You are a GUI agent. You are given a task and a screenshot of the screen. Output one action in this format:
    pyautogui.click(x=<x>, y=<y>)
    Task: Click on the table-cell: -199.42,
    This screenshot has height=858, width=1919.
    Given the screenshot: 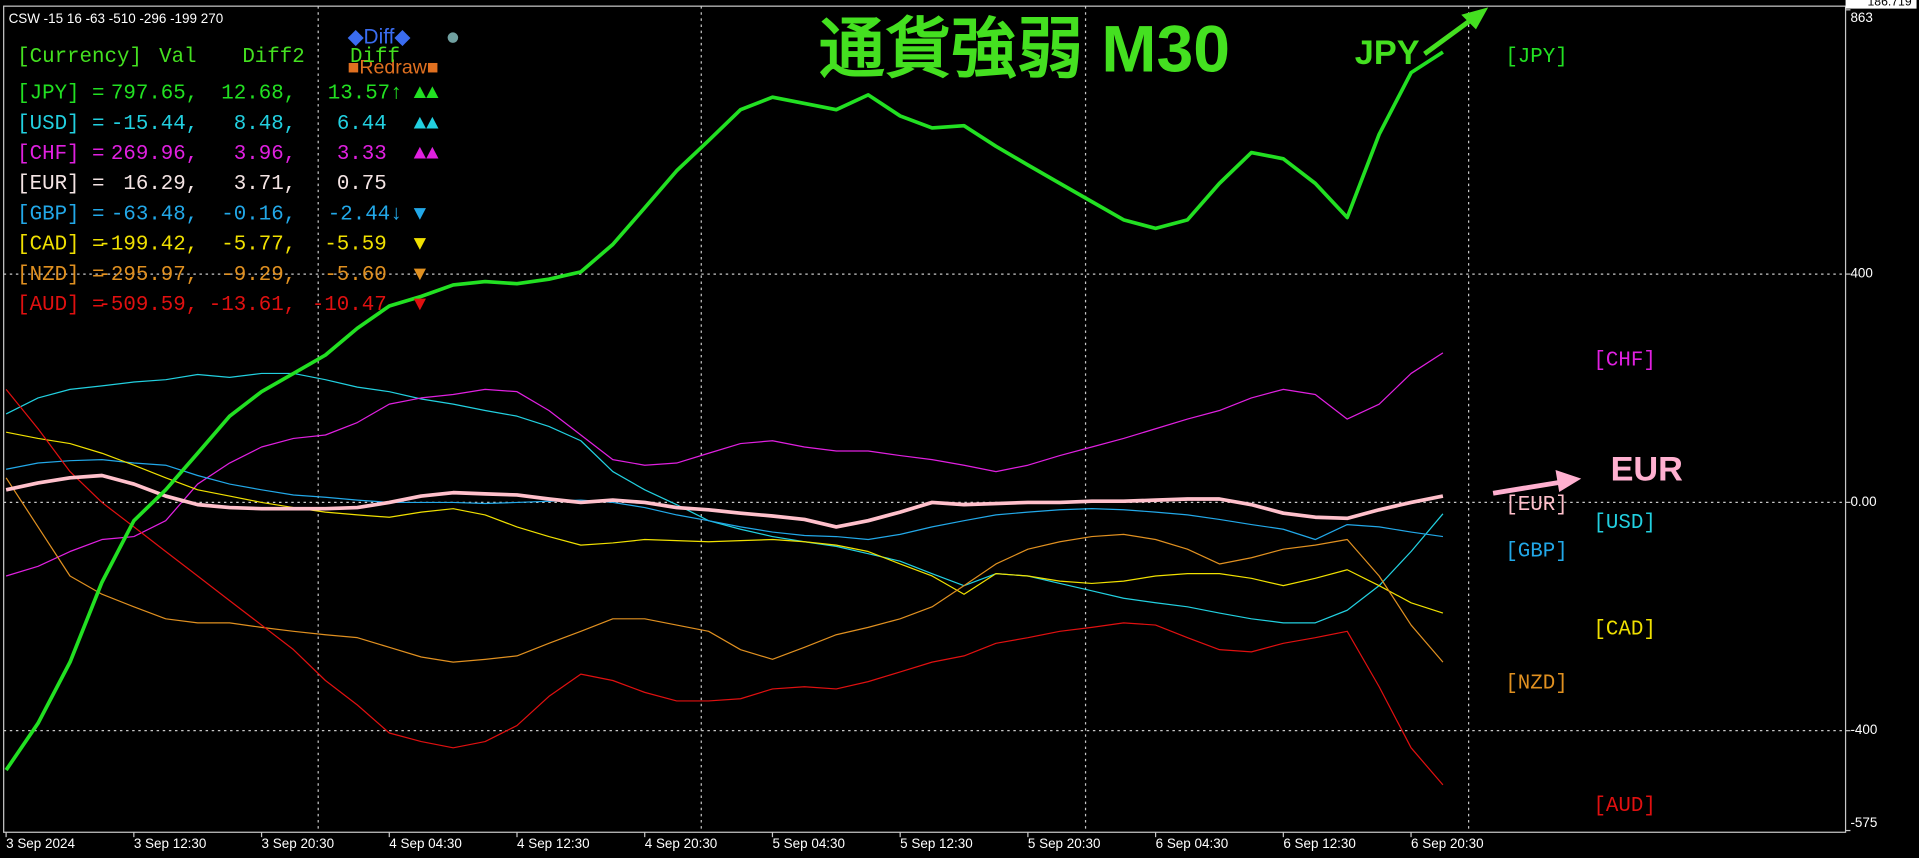 What is the action you would take?
    pyautogui.click(x=148, y=245)
    